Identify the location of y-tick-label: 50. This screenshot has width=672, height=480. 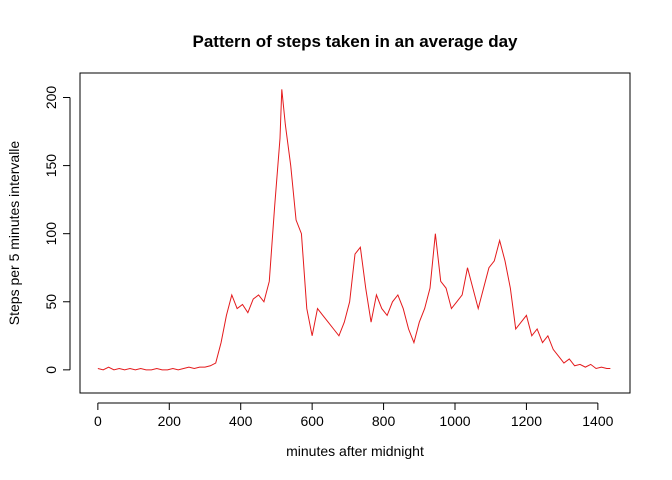
(51, 302).